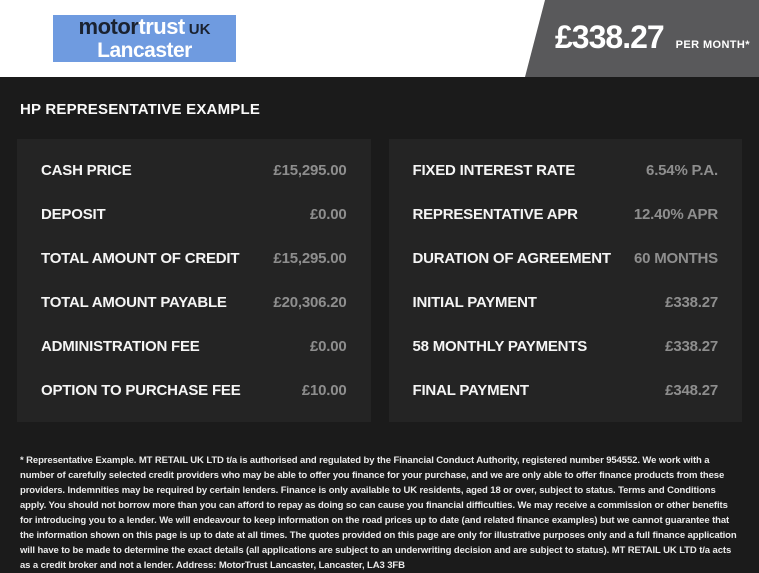 This screenshot has height=573, width=759. I want to click on table-row: DEPOSIT £0.00, so click(194, 214).